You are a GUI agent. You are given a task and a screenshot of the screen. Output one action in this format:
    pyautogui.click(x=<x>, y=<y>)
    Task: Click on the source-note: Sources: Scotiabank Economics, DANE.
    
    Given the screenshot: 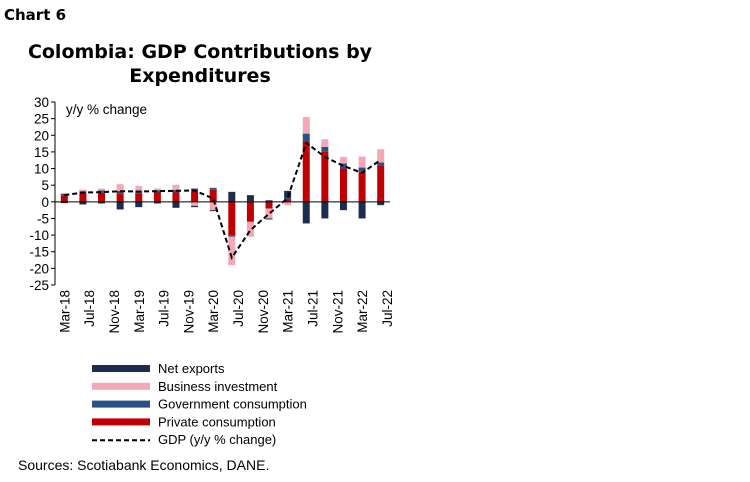 What is the action you would take?
    pyautogui.click(x=144, y=465)
    